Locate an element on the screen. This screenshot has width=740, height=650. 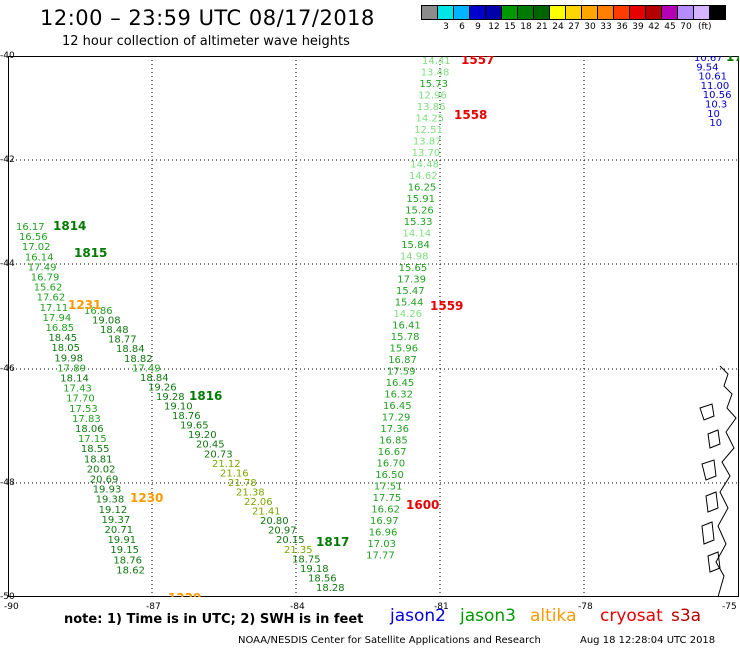
lat-label-44: -44 is located at coordinates (7, 264).